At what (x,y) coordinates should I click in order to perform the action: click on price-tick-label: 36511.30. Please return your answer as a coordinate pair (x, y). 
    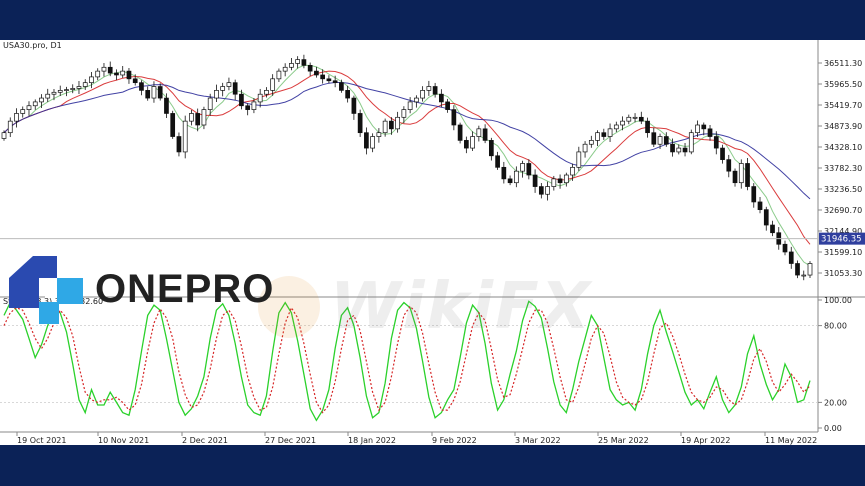
    Looking at the image, I should click on (843, 63).